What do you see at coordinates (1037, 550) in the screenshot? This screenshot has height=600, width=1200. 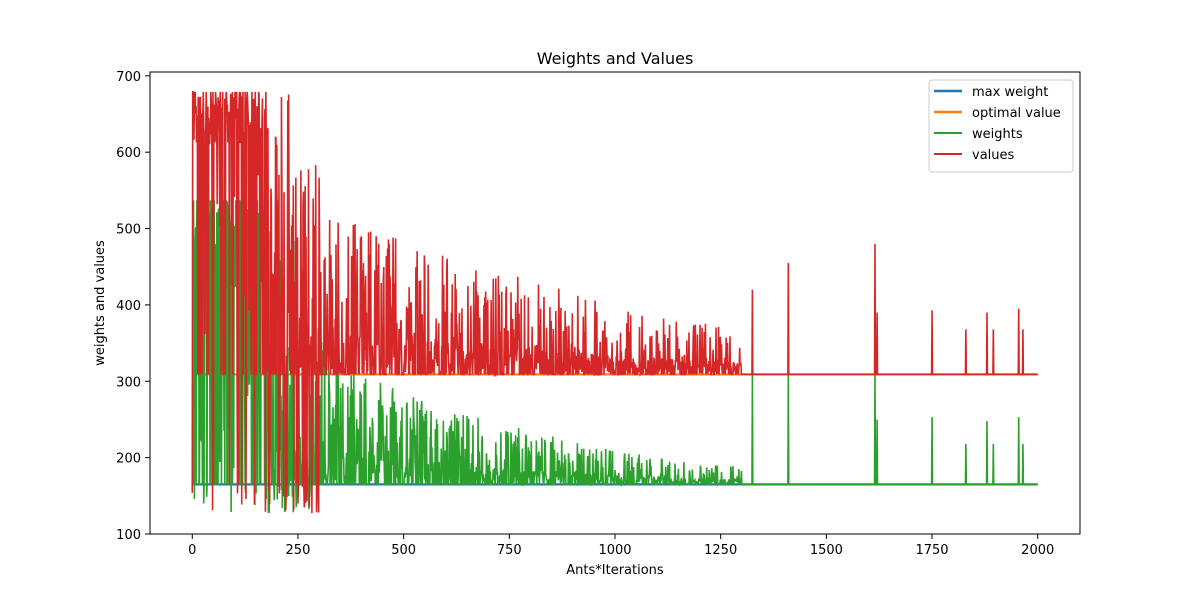 I see `x-tick-label: 2000` at bounding box center [1037, 550].